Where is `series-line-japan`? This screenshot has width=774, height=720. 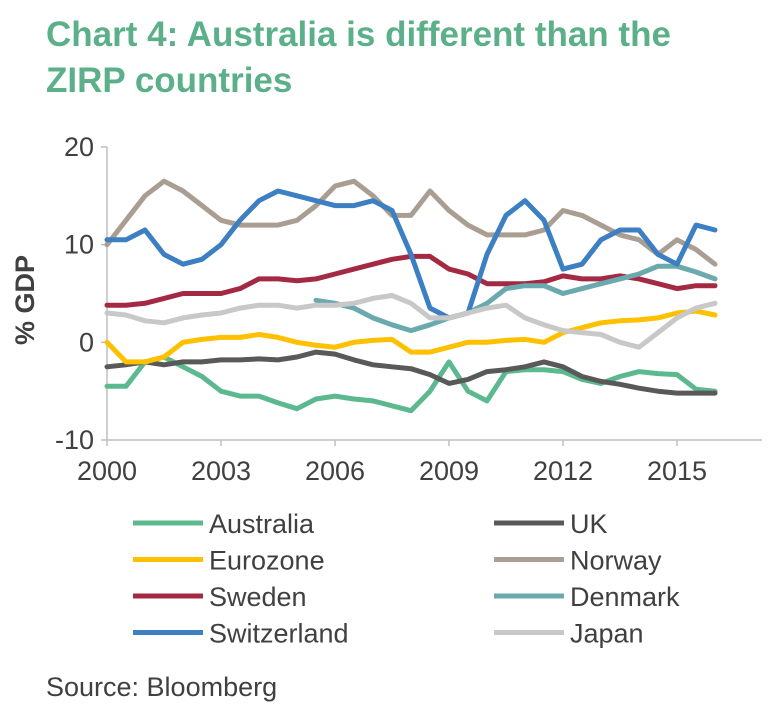 series-line-japan is located at coordinates (411, 321).